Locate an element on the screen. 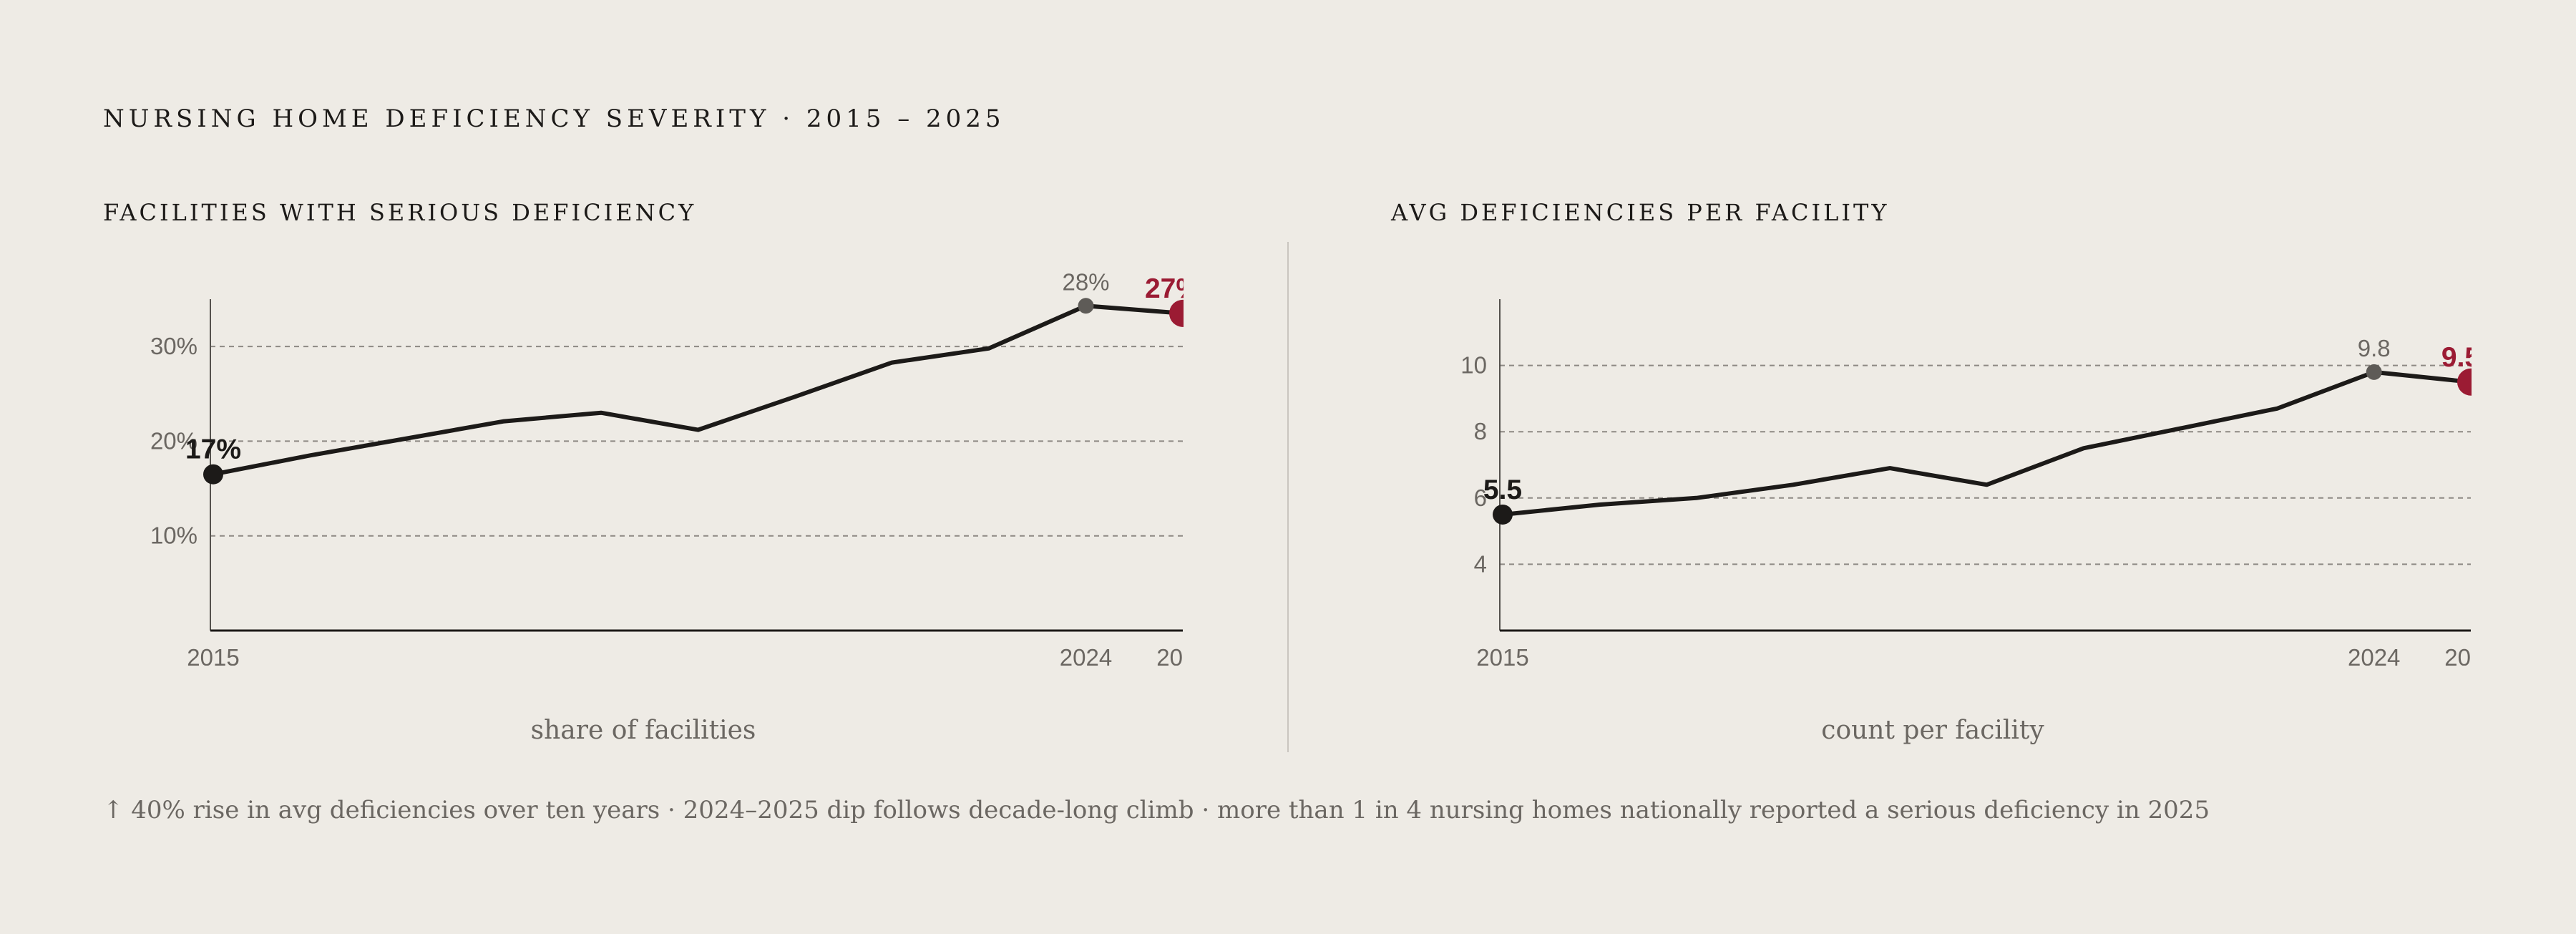 Image resolution: width=2576 pixels, height=934 pixels. panel-title-right: AVG DEFICIENCIES PER FACILITY is located at coordinates (1640, 212).